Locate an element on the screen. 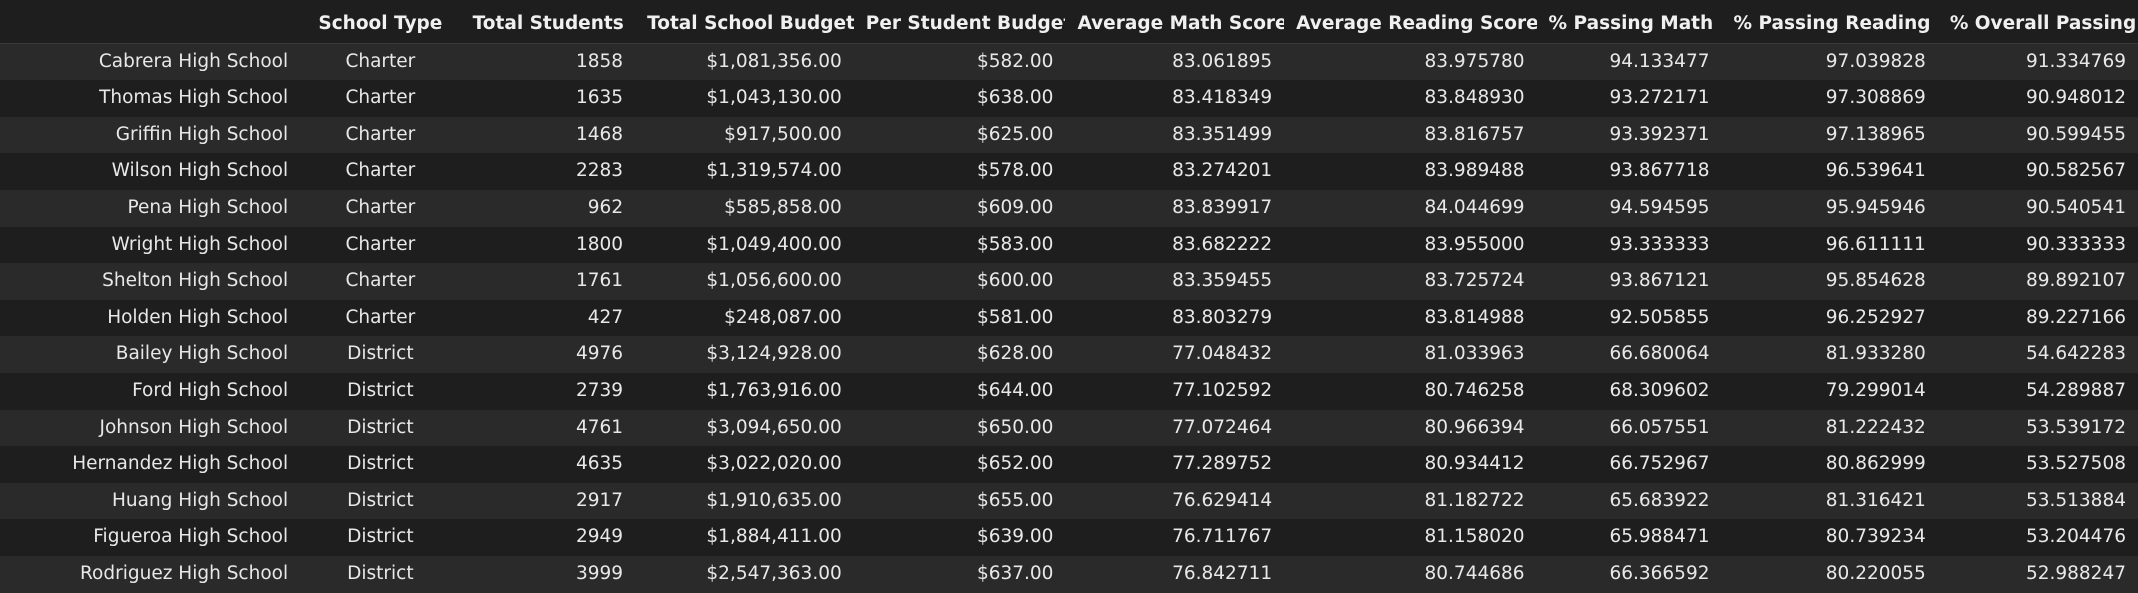  cell-per-student-budget: $655.00 is located at coordinates (1015, 500).